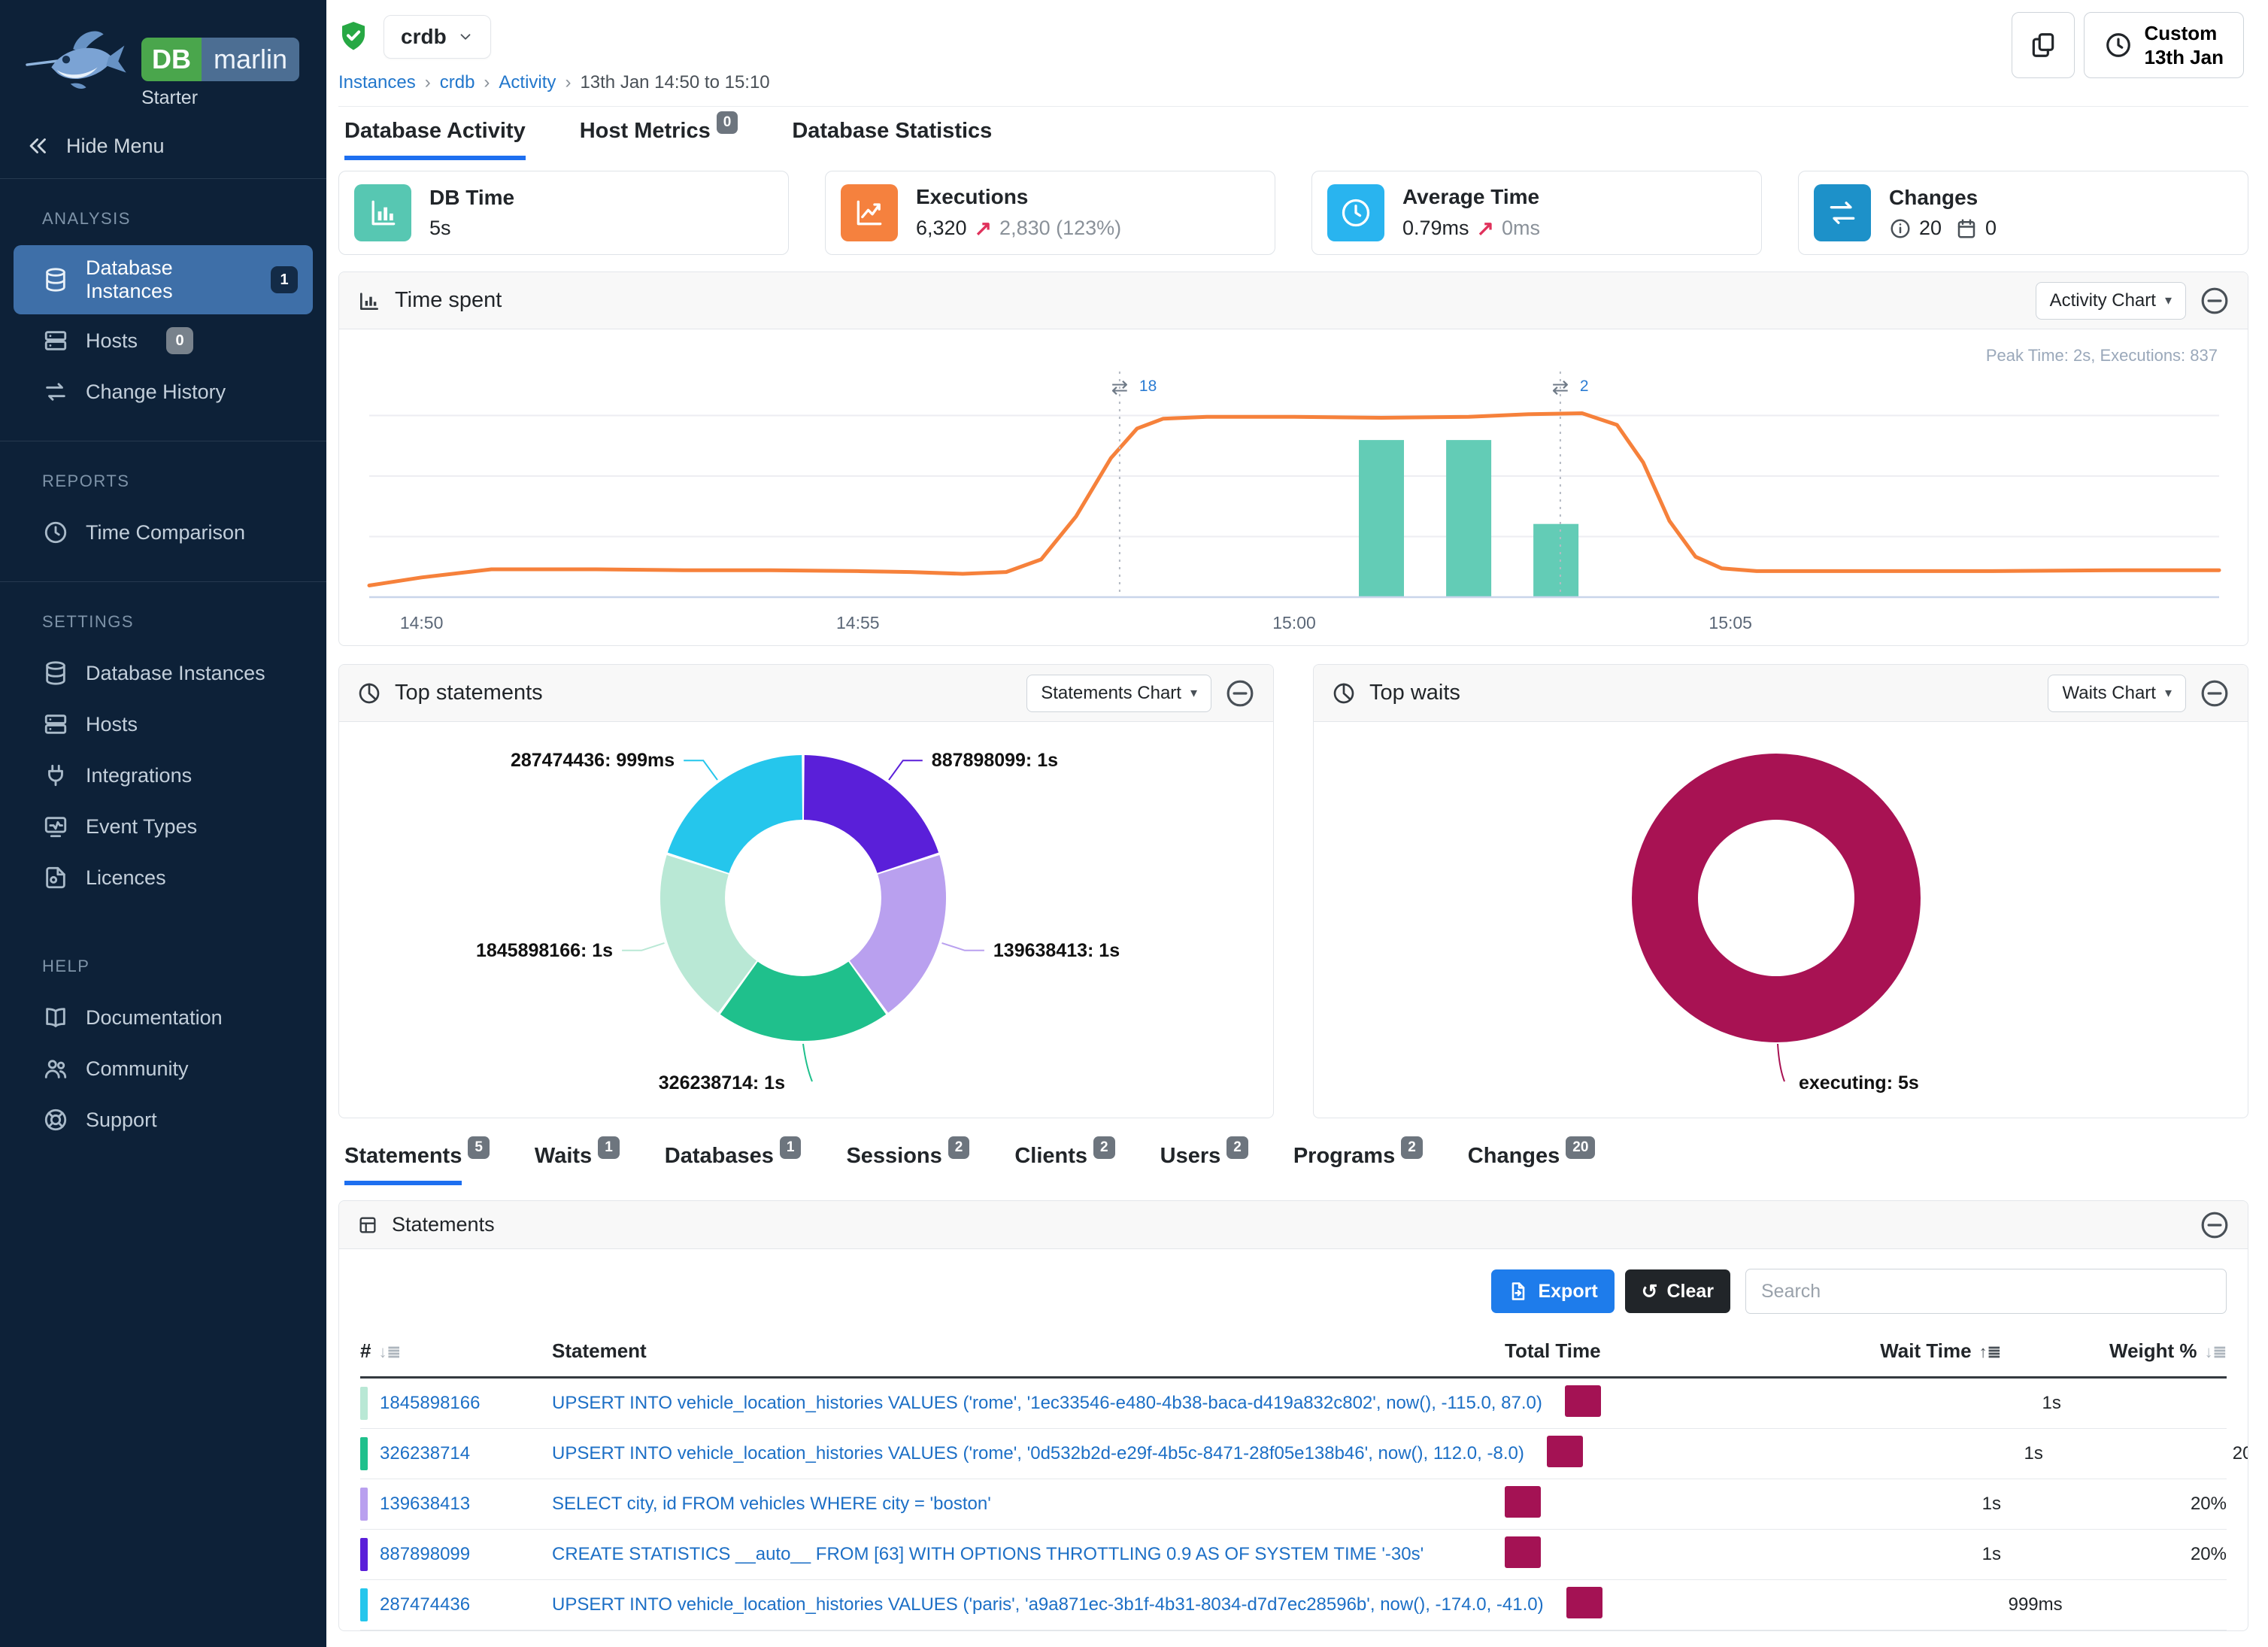 Image resolution: width=2268 pixels, height=1647 pixels. What do you see at coordinates (2109, 692) in the screenshot?
I see `waits-chart-select-label: Waits Chart` at bounding box center [2109, 692].